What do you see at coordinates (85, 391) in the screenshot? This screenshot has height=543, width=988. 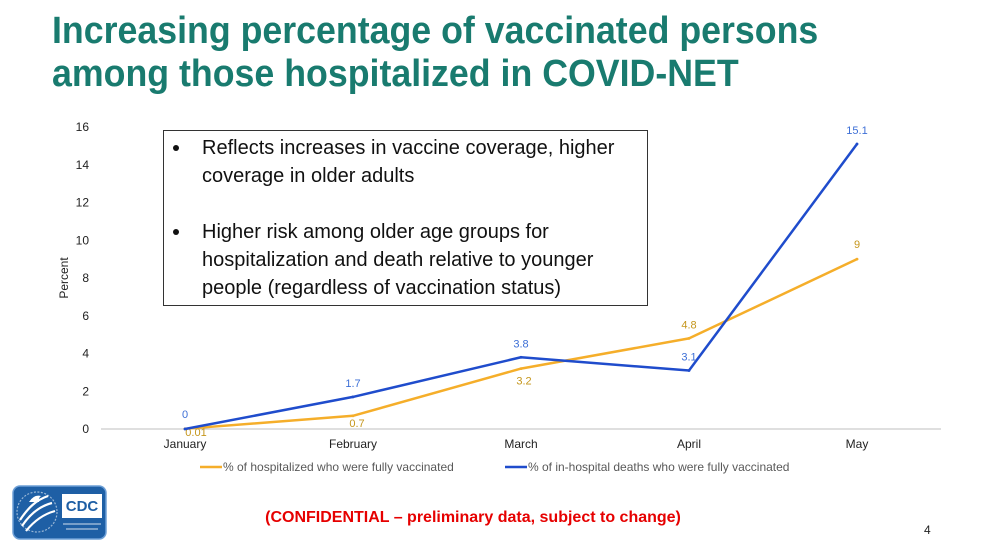 I see `y-tick-label: 2` at bounding box center [85, 391].